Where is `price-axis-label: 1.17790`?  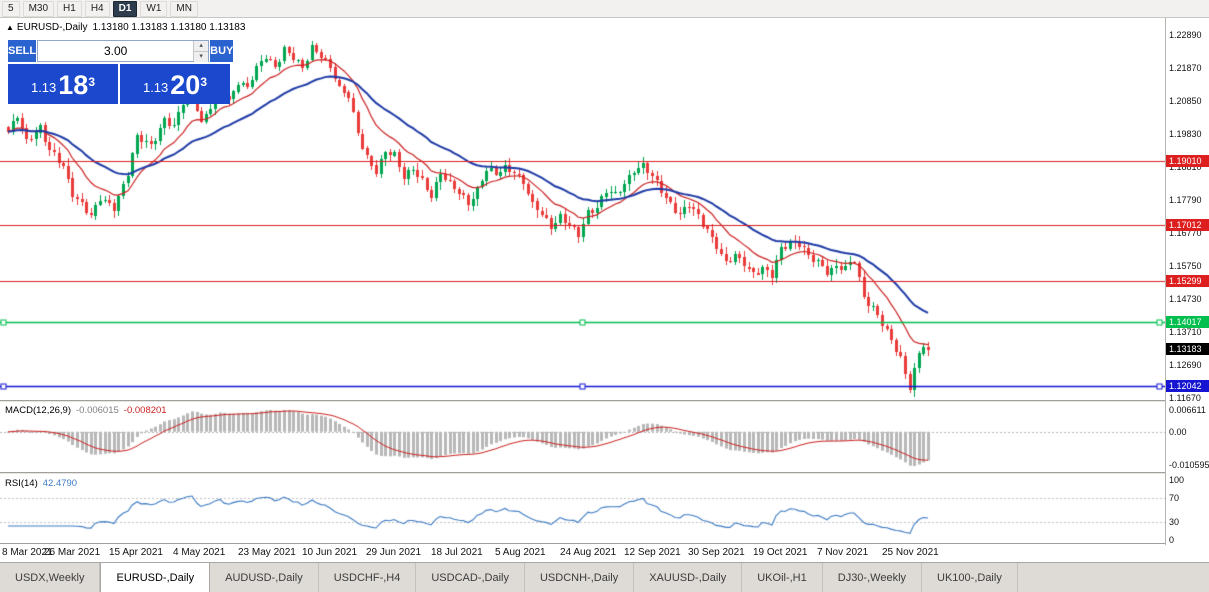 price-axis-label: 1.17790 is located at coordinates (1185, 200).